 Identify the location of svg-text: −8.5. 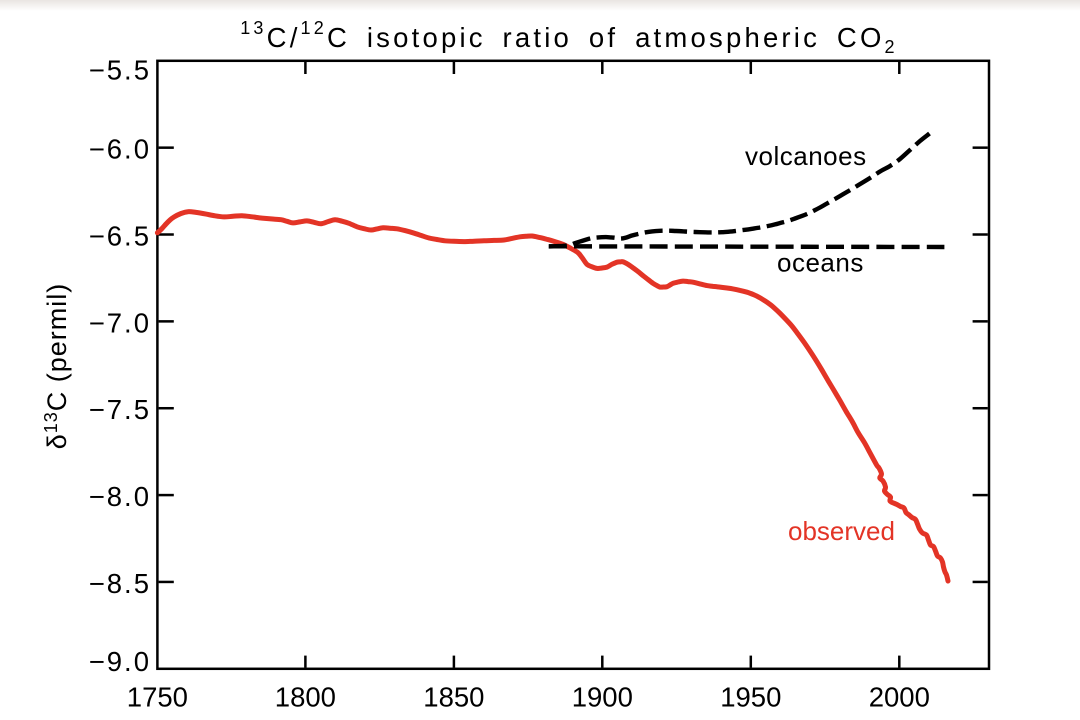
(120, 583).